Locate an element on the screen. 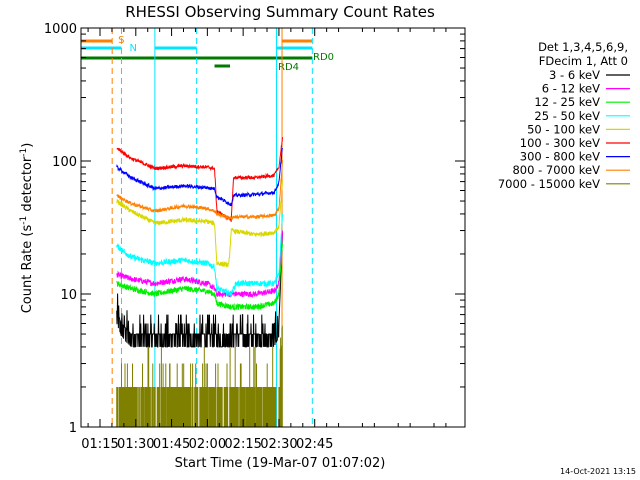 The image size is (640, 480). legend-label-3-6-kev: 3 - 6 keV is located at coordinates (574, 75).